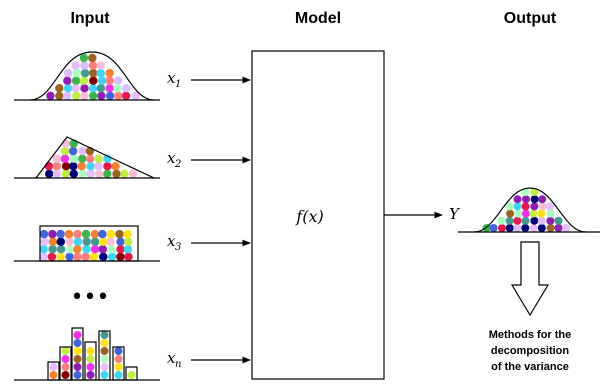  Describe the element at coordinates (530, 367) in the screenshot. I see `methods-note-line-3: of the variance` at that location.